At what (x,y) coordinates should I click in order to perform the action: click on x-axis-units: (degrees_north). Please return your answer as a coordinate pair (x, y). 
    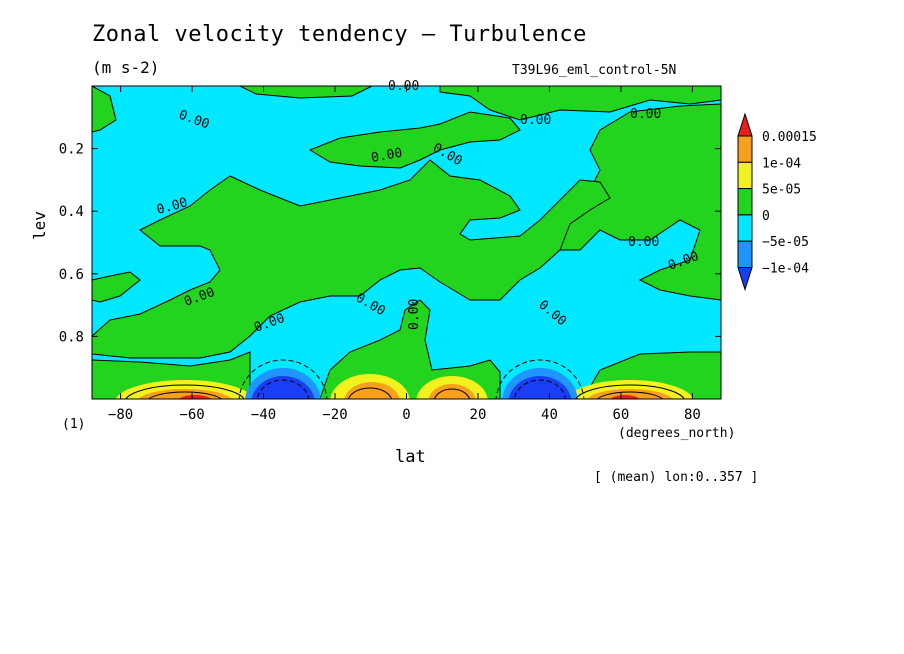
    Looking at the image, I should click on (677, 433).